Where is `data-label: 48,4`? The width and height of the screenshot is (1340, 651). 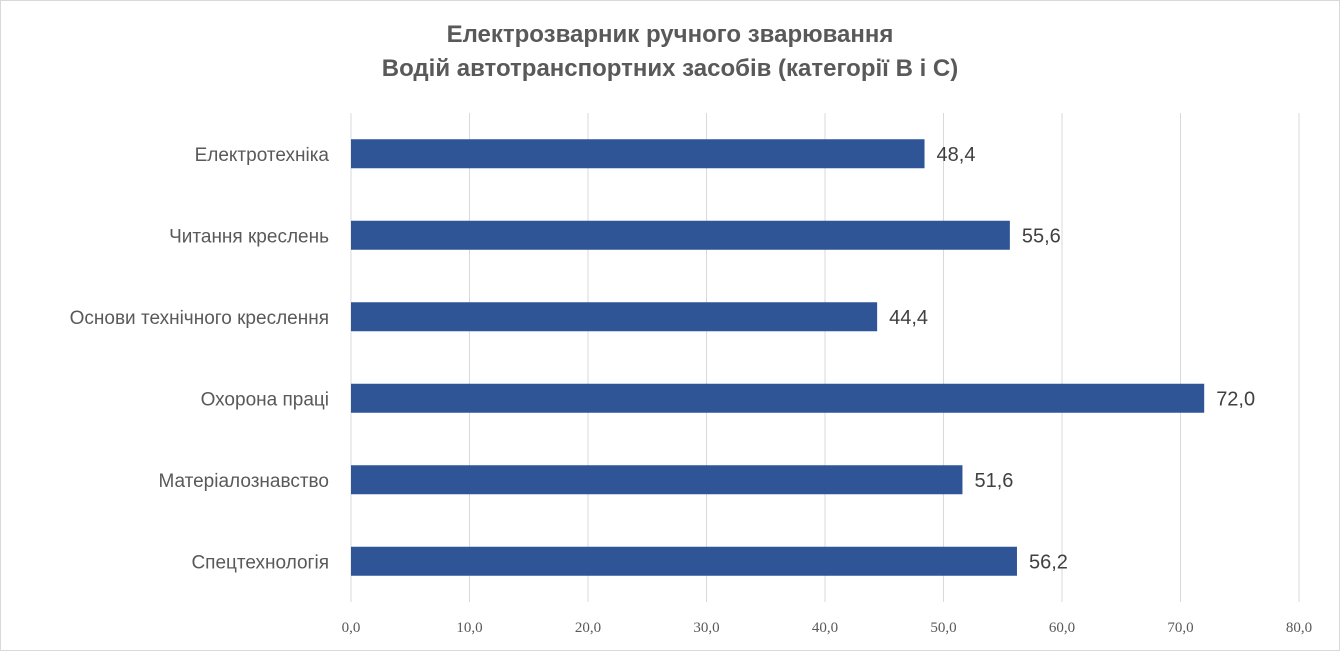
data-label: 48,4 is located at coordinates (956, 155).